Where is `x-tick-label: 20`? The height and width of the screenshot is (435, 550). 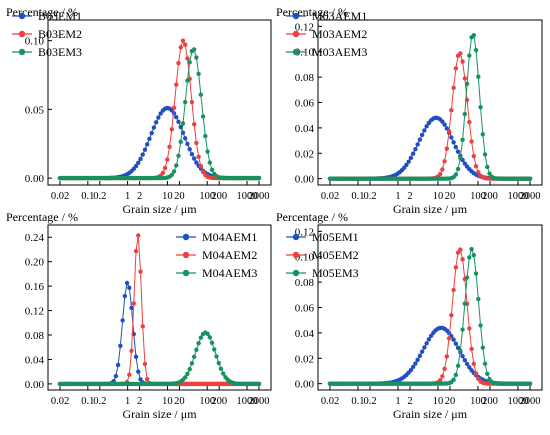 x-tick-label: 20 is located at coordinates (450, 196).